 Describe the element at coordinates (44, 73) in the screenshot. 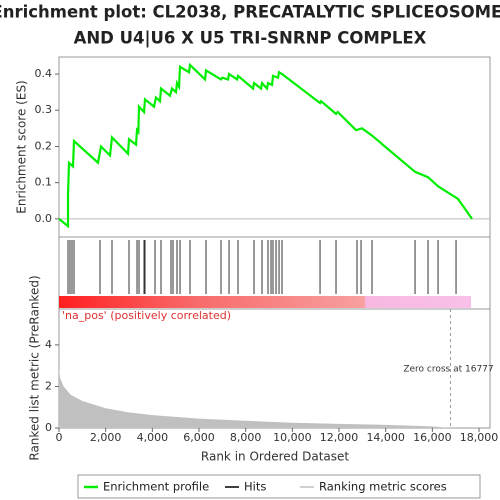

I see `y-tick-label: 0.4` at that location.